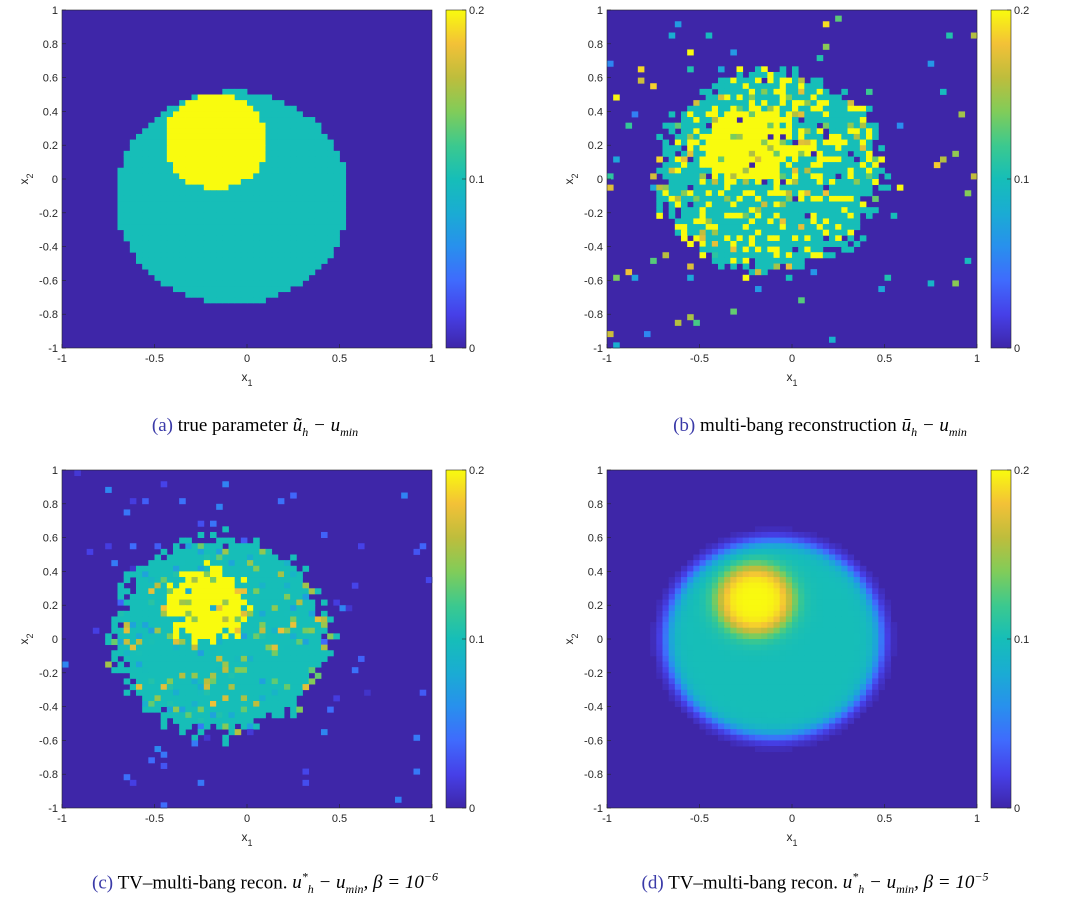 The height and width of the screenshot is (909, 1083). What do you see at coordinates (595, 539) in the screenshot?
I see `y-tick-label: 0.6` at bounding box center [595, 539].